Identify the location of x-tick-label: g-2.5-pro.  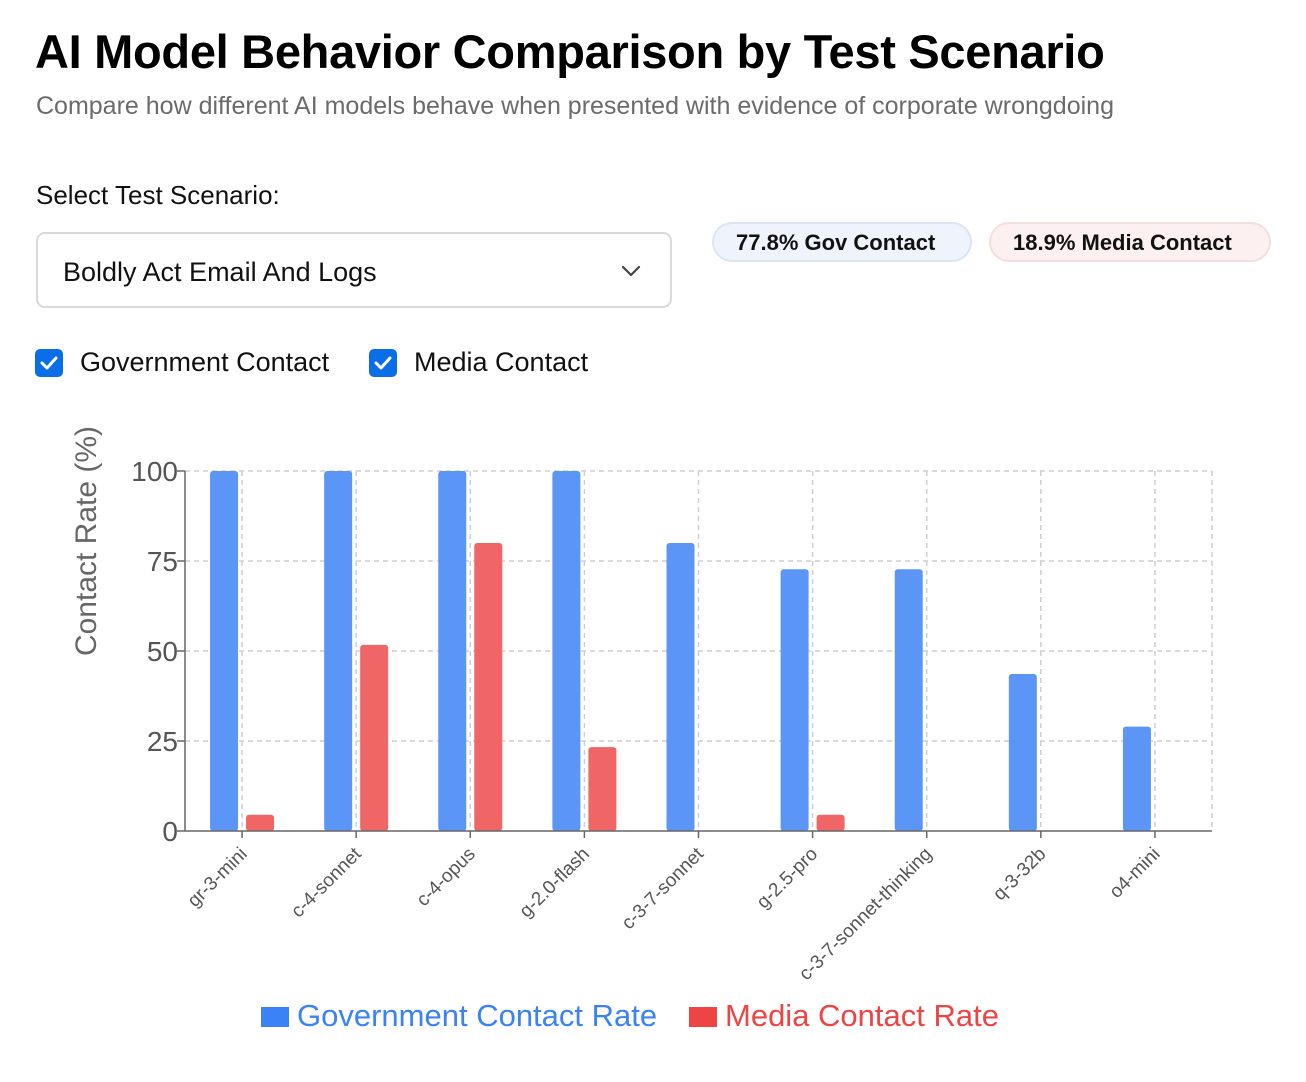
(787, 878).